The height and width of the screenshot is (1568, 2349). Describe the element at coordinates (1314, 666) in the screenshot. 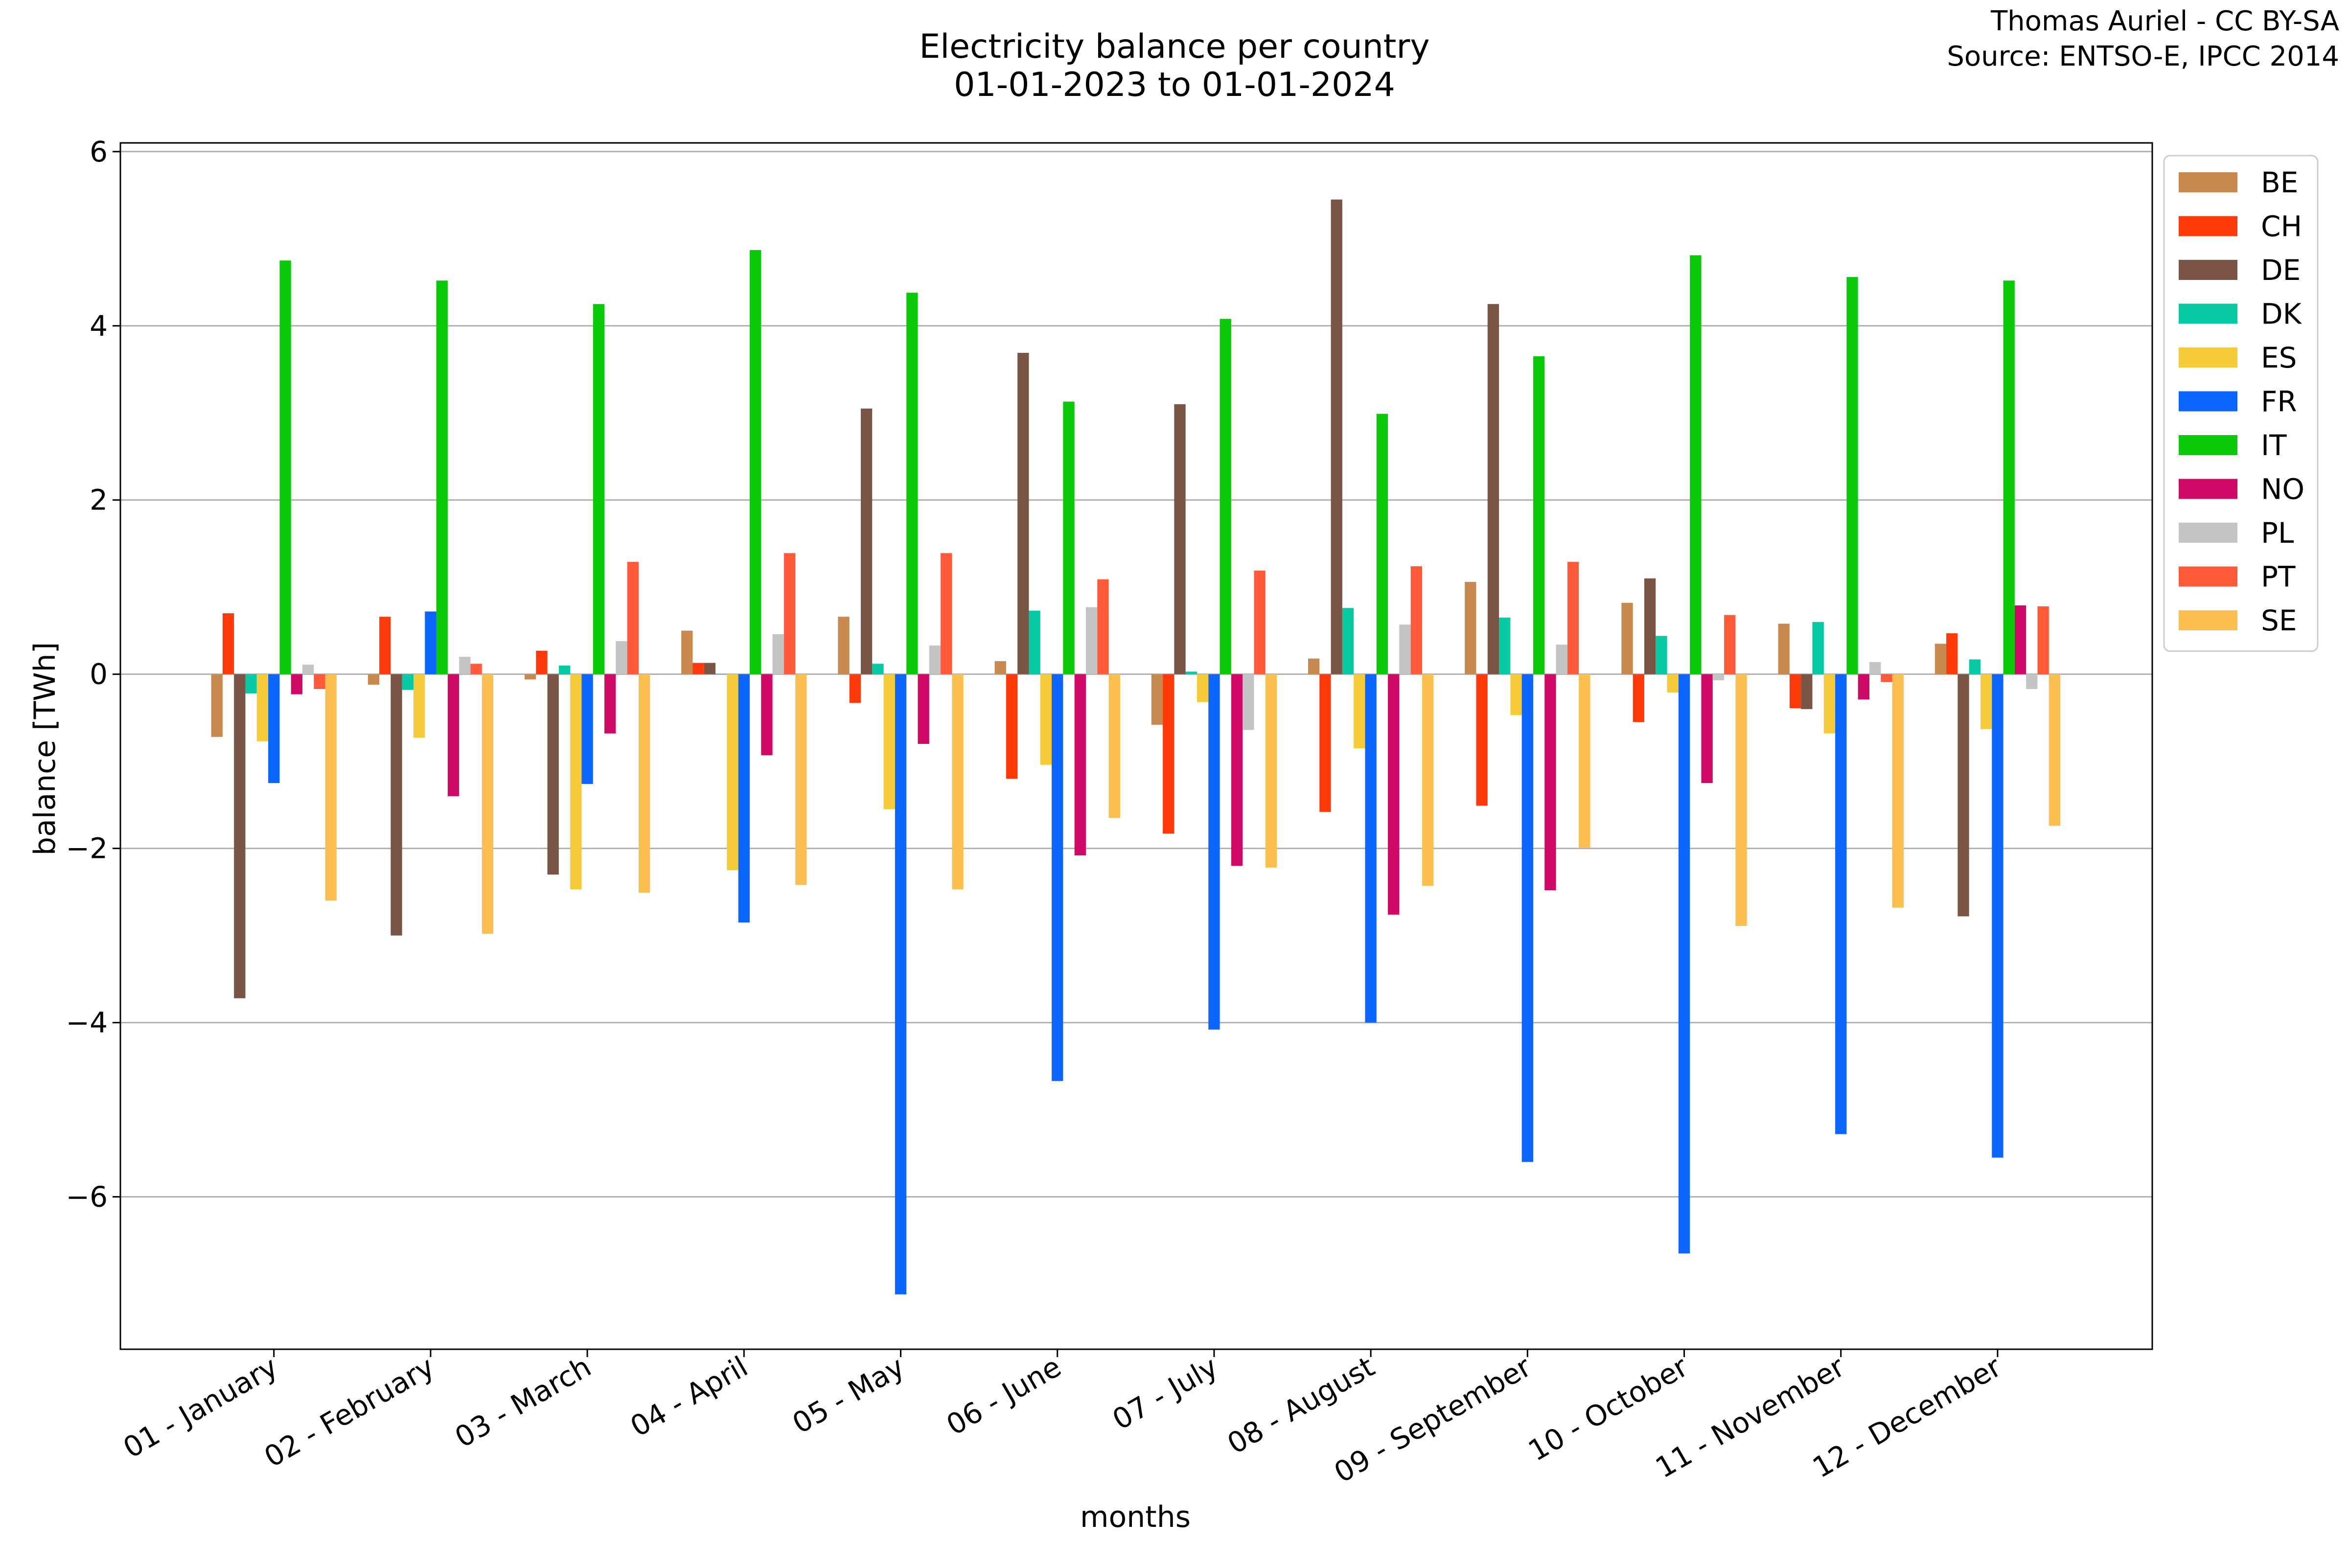

I see `bar-be-08-august` at that location.